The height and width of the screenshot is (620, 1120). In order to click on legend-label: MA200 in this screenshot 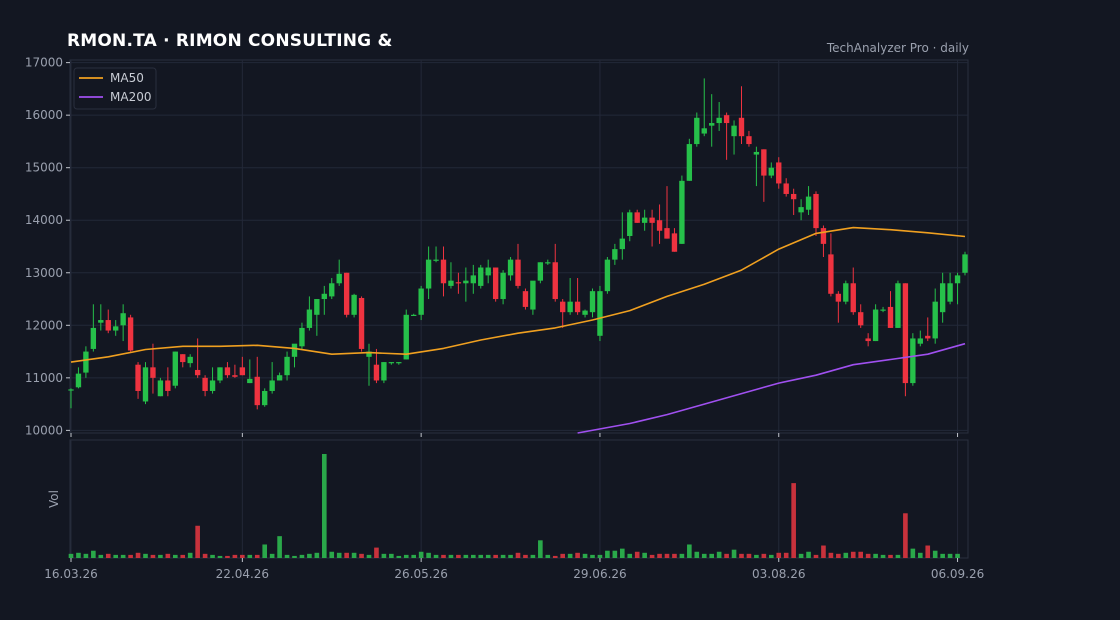, I will do `click(130, 97)`.